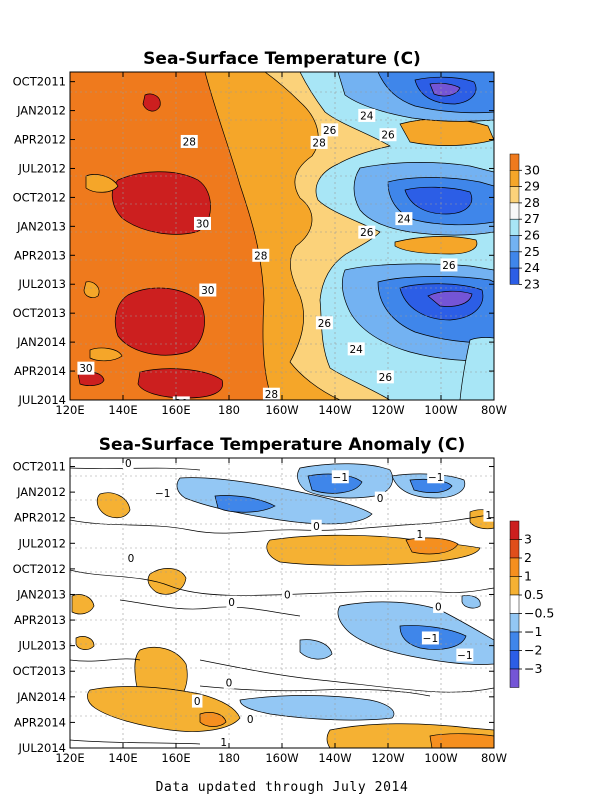 The image size is (600, 800). What do you see at coordinates (175, 758) in the screenshot?
I see `x-tick-label: 160E` at bounding box center [175, 758].